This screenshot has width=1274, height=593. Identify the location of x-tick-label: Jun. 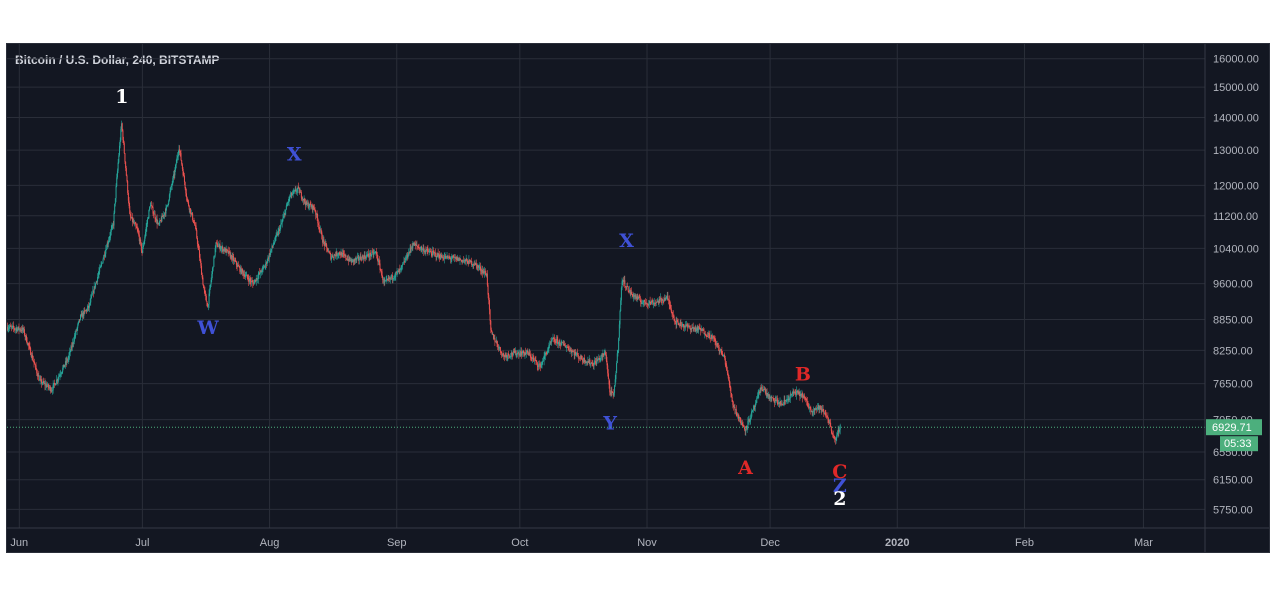
(19, 543).